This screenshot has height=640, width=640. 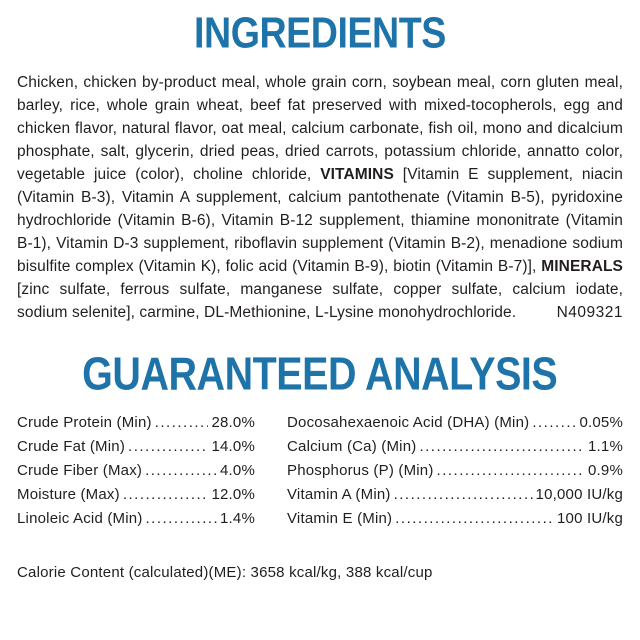 I want to click on table-row: Moisture (Max) 12.0%, so click(x=136, y=495).